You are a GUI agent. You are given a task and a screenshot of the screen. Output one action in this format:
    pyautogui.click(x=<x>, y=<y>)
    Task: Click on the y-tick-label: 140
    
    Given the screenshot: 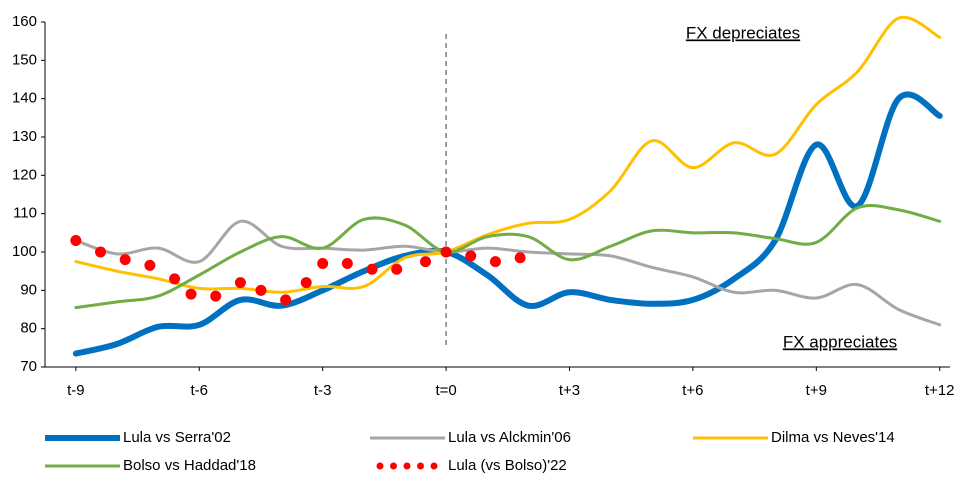 What is the action you would take?
    pyautogui.click(x=24, y=98)
    